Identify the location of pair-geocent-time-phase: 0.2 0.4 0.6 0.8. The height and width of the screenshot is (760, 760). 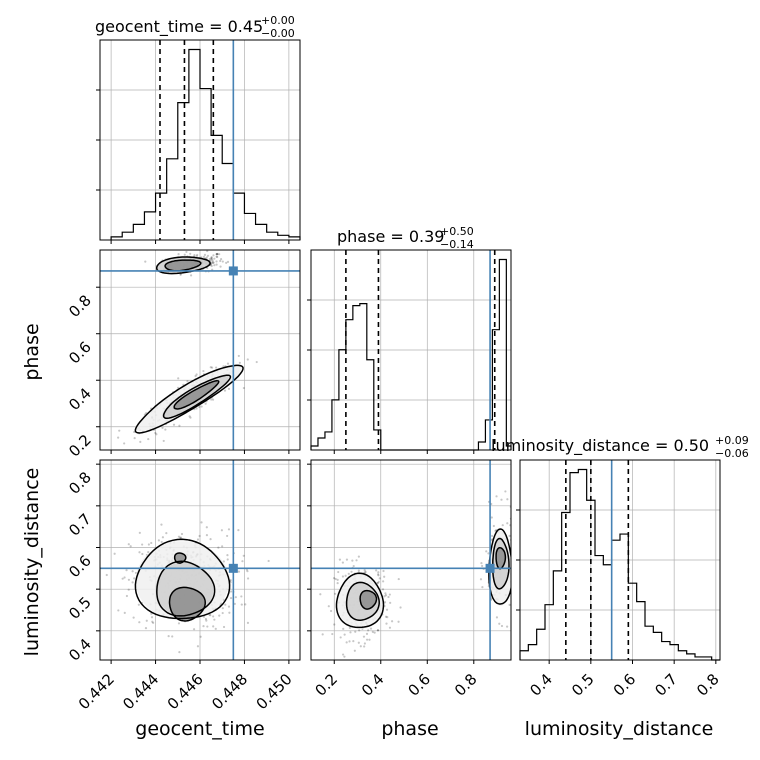
(183, 354).